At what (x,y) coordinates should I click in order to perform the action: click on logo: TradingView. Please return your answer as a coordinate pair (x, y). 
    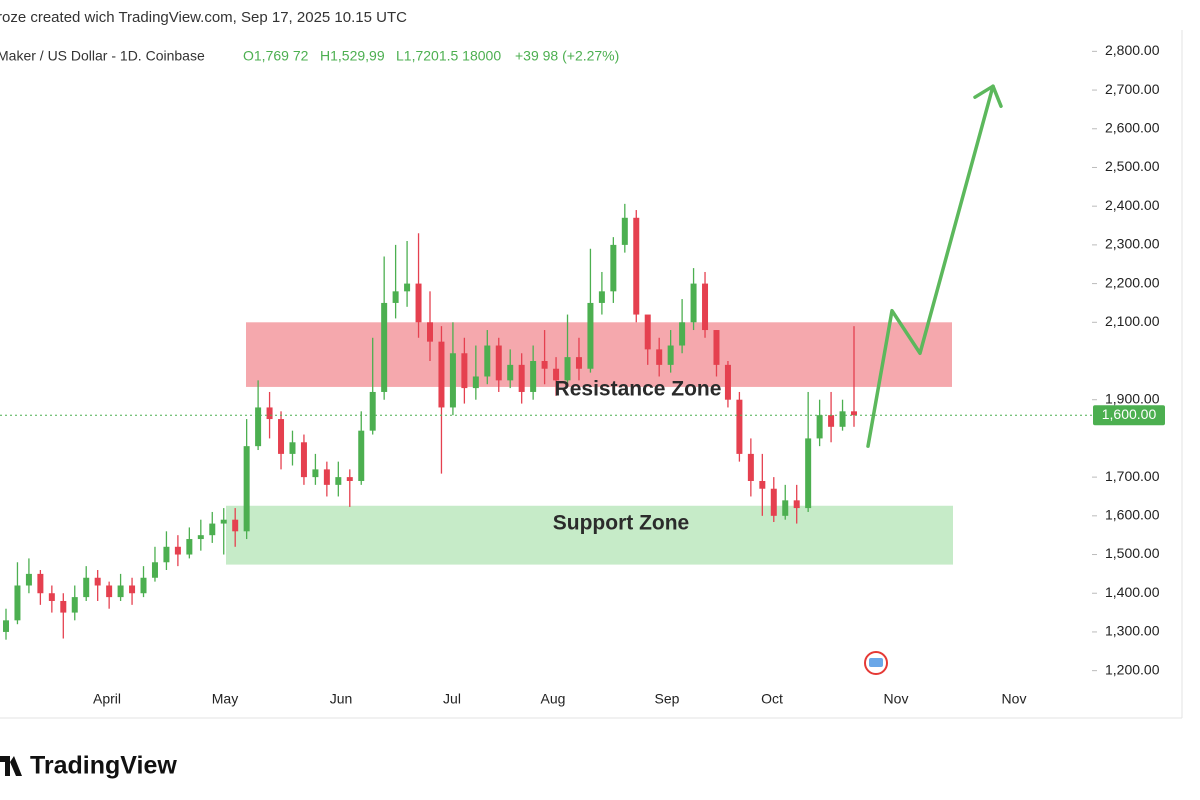
    Looking at the image, I should click on (88, 766).